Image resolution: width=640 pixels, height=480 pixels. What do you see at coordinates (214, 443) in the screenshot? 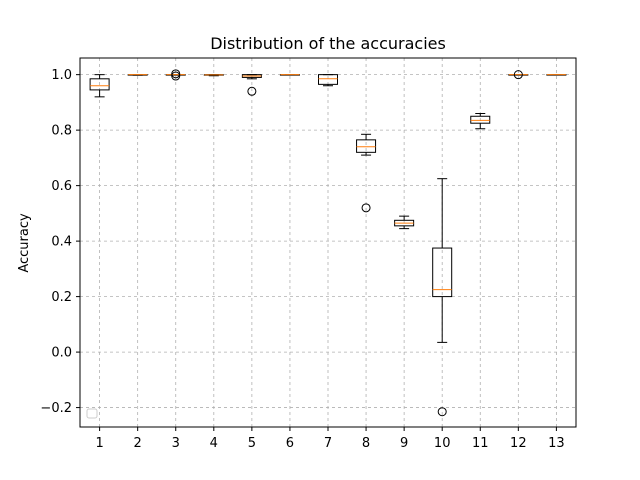
I see `x-tick-label: 4` at bounding box center [214, 443].